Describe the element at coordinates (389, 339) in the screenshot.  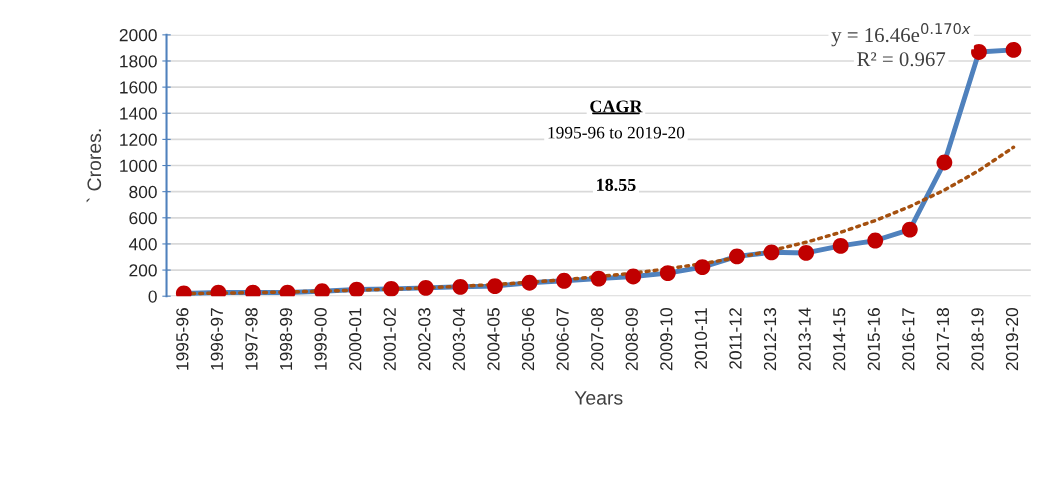
I see `x-tick-label: 2001-02` at that location.